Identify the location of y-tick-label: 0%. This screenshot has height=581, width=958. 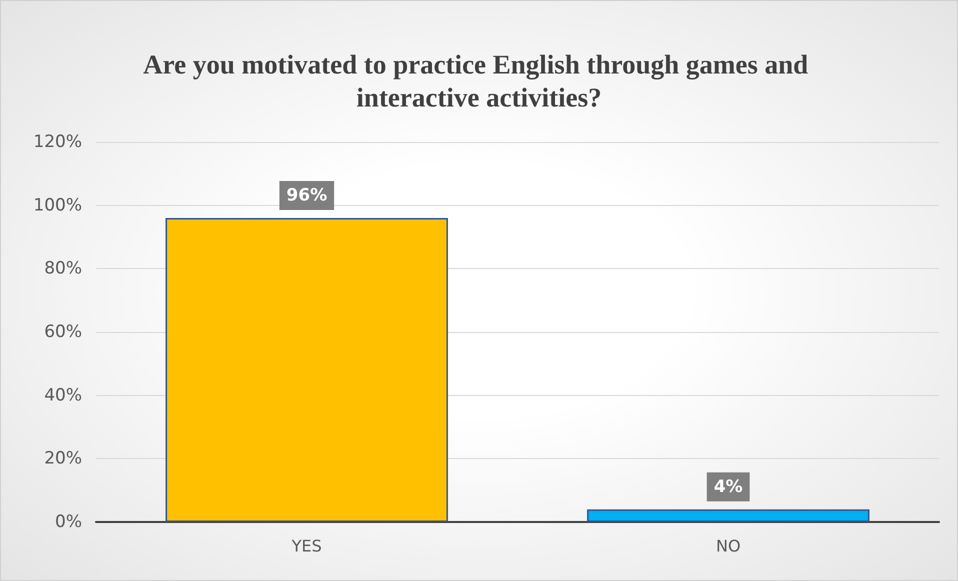
(68, 522).